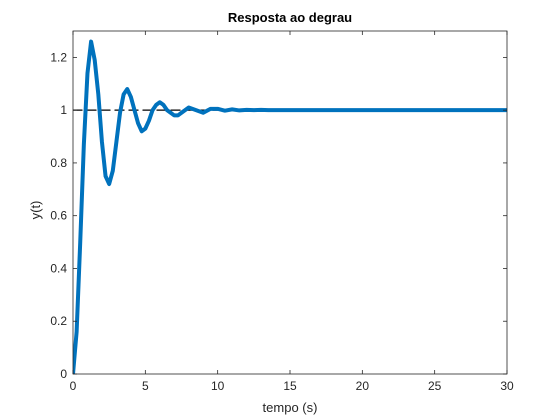 The image size is (560, 420). Describe the element at coordinates (58, 268) in the screenshot. I see `y-tick-label: 0.4` at that location.